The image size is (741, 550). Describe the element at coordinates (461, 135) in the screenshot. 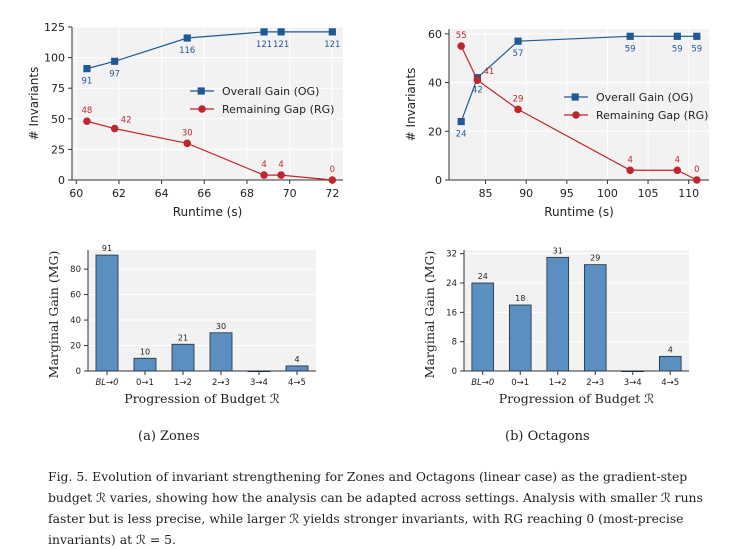

I see `data-label: 24` at that location.